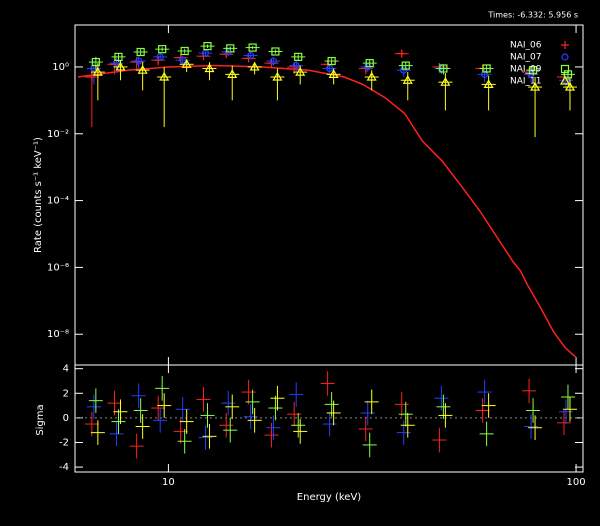 The height and width of the screenshot is (526, 600). I want to click on x-tick-label: 100, so click(576, 482).